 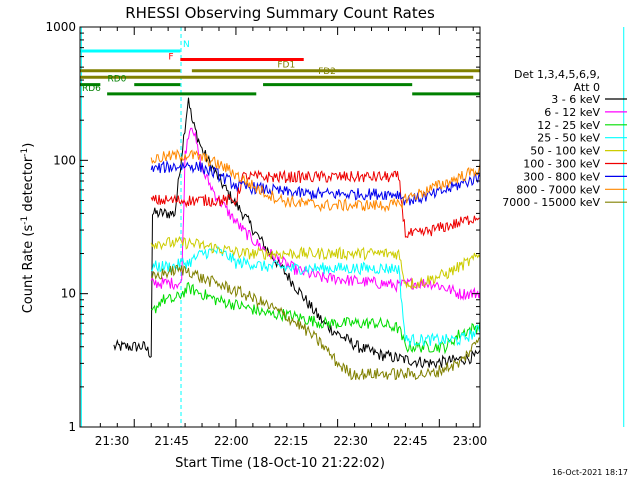 I want to click on y-tick-label: 1, so click(x=72, y=427).